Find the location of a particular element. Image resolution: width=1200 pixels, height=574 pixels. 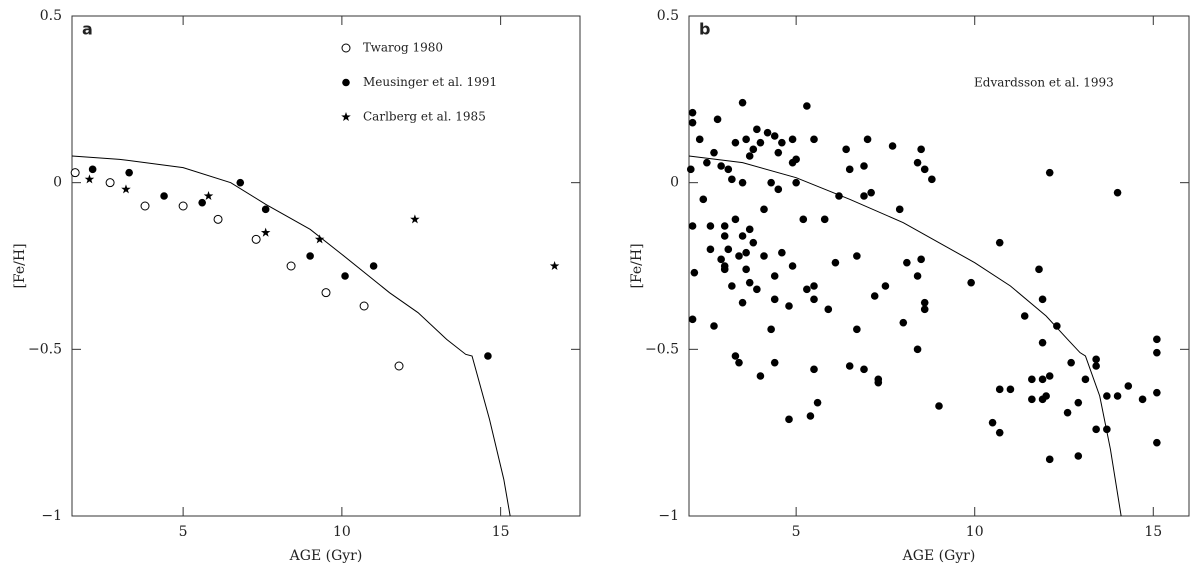

x-tick-label: 15 is located at coordinates (1153, 532).